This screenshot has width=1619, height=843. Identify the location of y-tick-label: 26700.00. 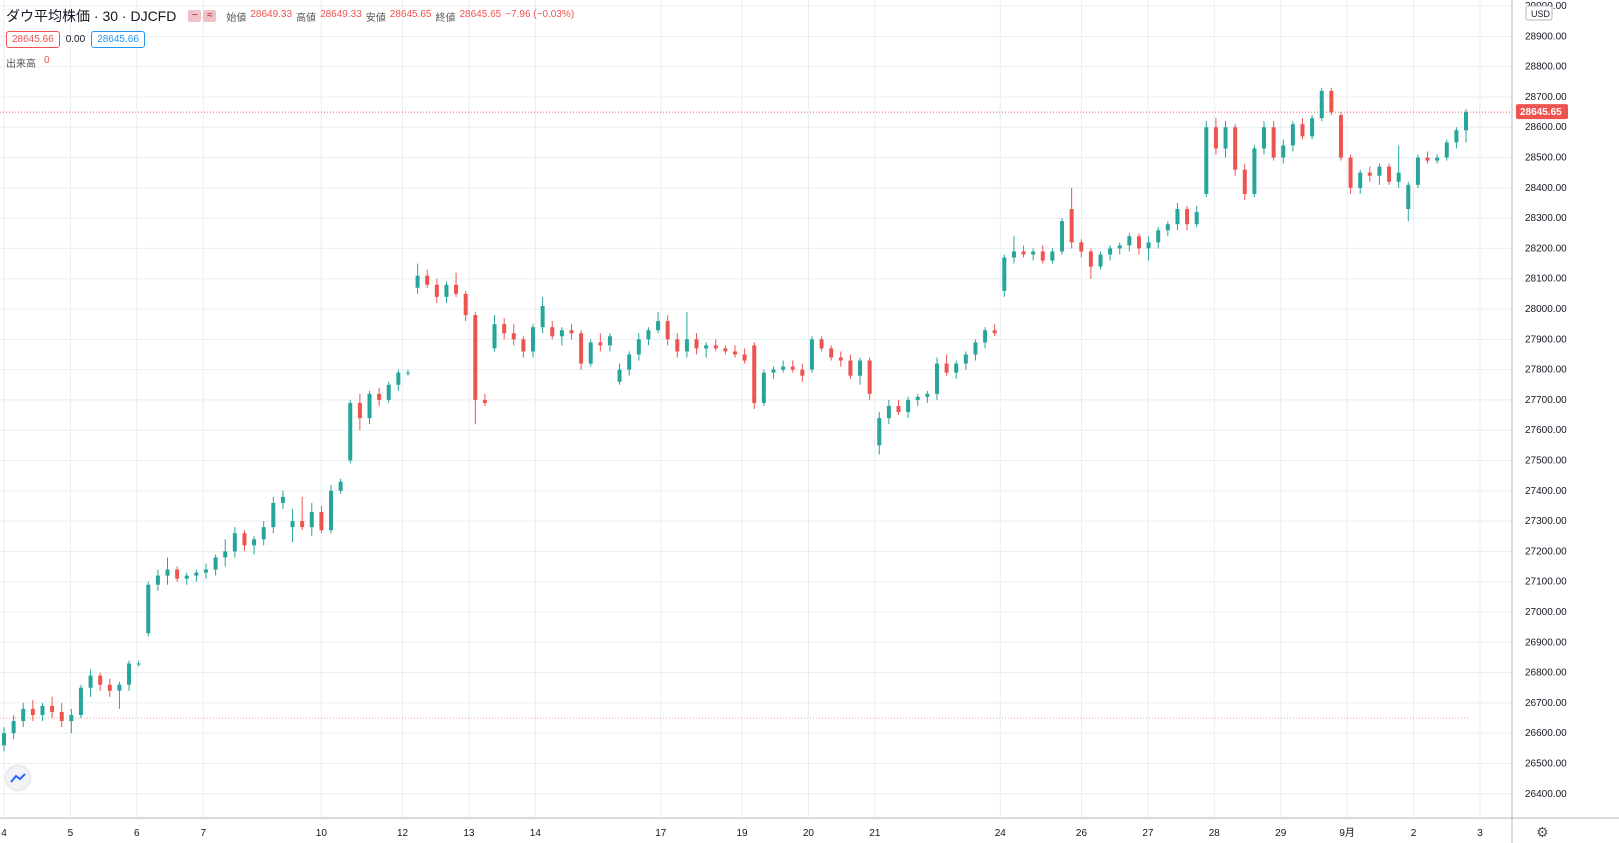
(1546, 703).